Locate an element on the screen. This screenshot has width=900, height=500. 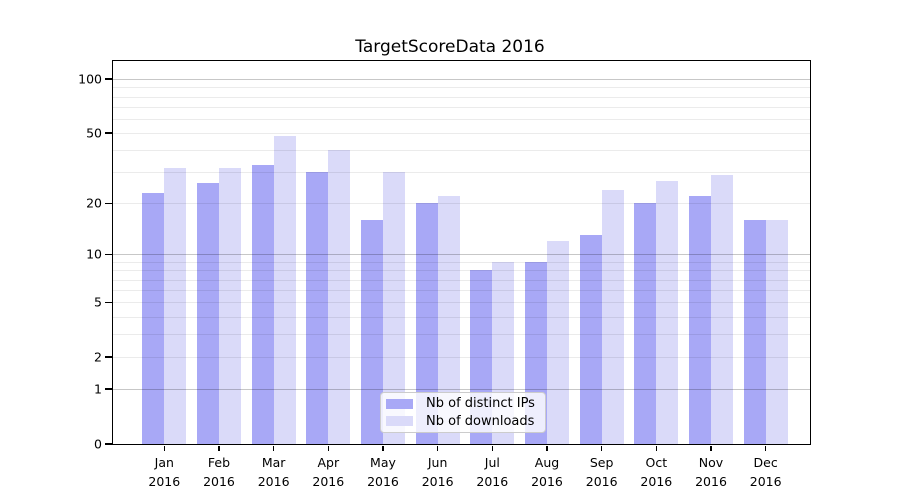
x-axis-tick-label: Jul 2016 is located at coordinates (492, 472).